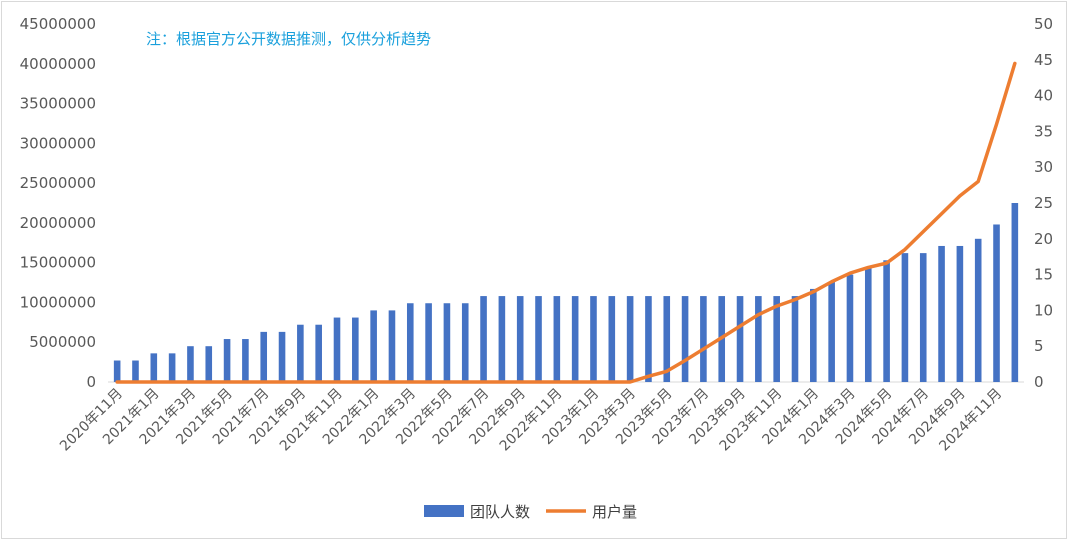 The image size is (1070, 542). I want to click on chart-note: 注：根据官方公开数据推测，仅供分析趋势, so click(288, 39).